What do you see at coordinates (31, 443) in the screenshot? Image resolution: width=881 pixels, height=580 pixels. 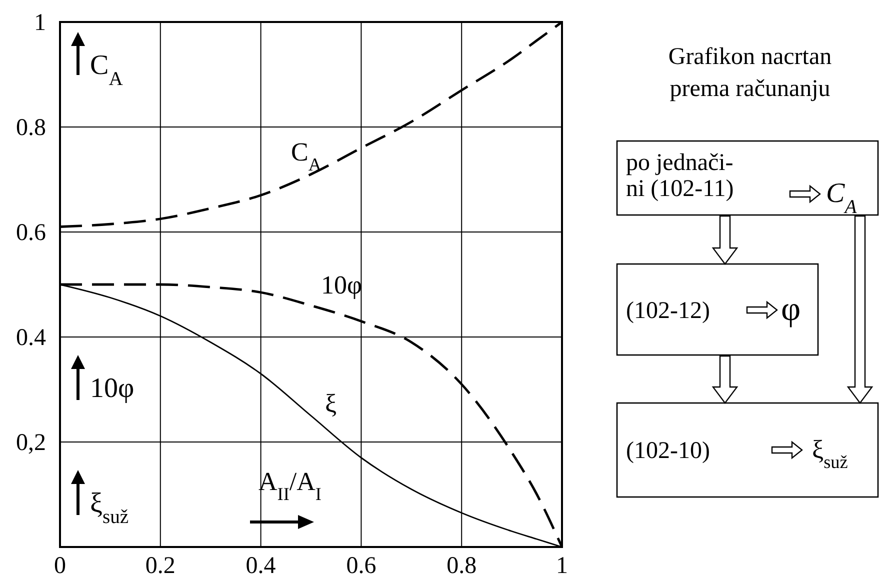 I see `y-tick-label: 0,2` at bounding box center [31, 443].